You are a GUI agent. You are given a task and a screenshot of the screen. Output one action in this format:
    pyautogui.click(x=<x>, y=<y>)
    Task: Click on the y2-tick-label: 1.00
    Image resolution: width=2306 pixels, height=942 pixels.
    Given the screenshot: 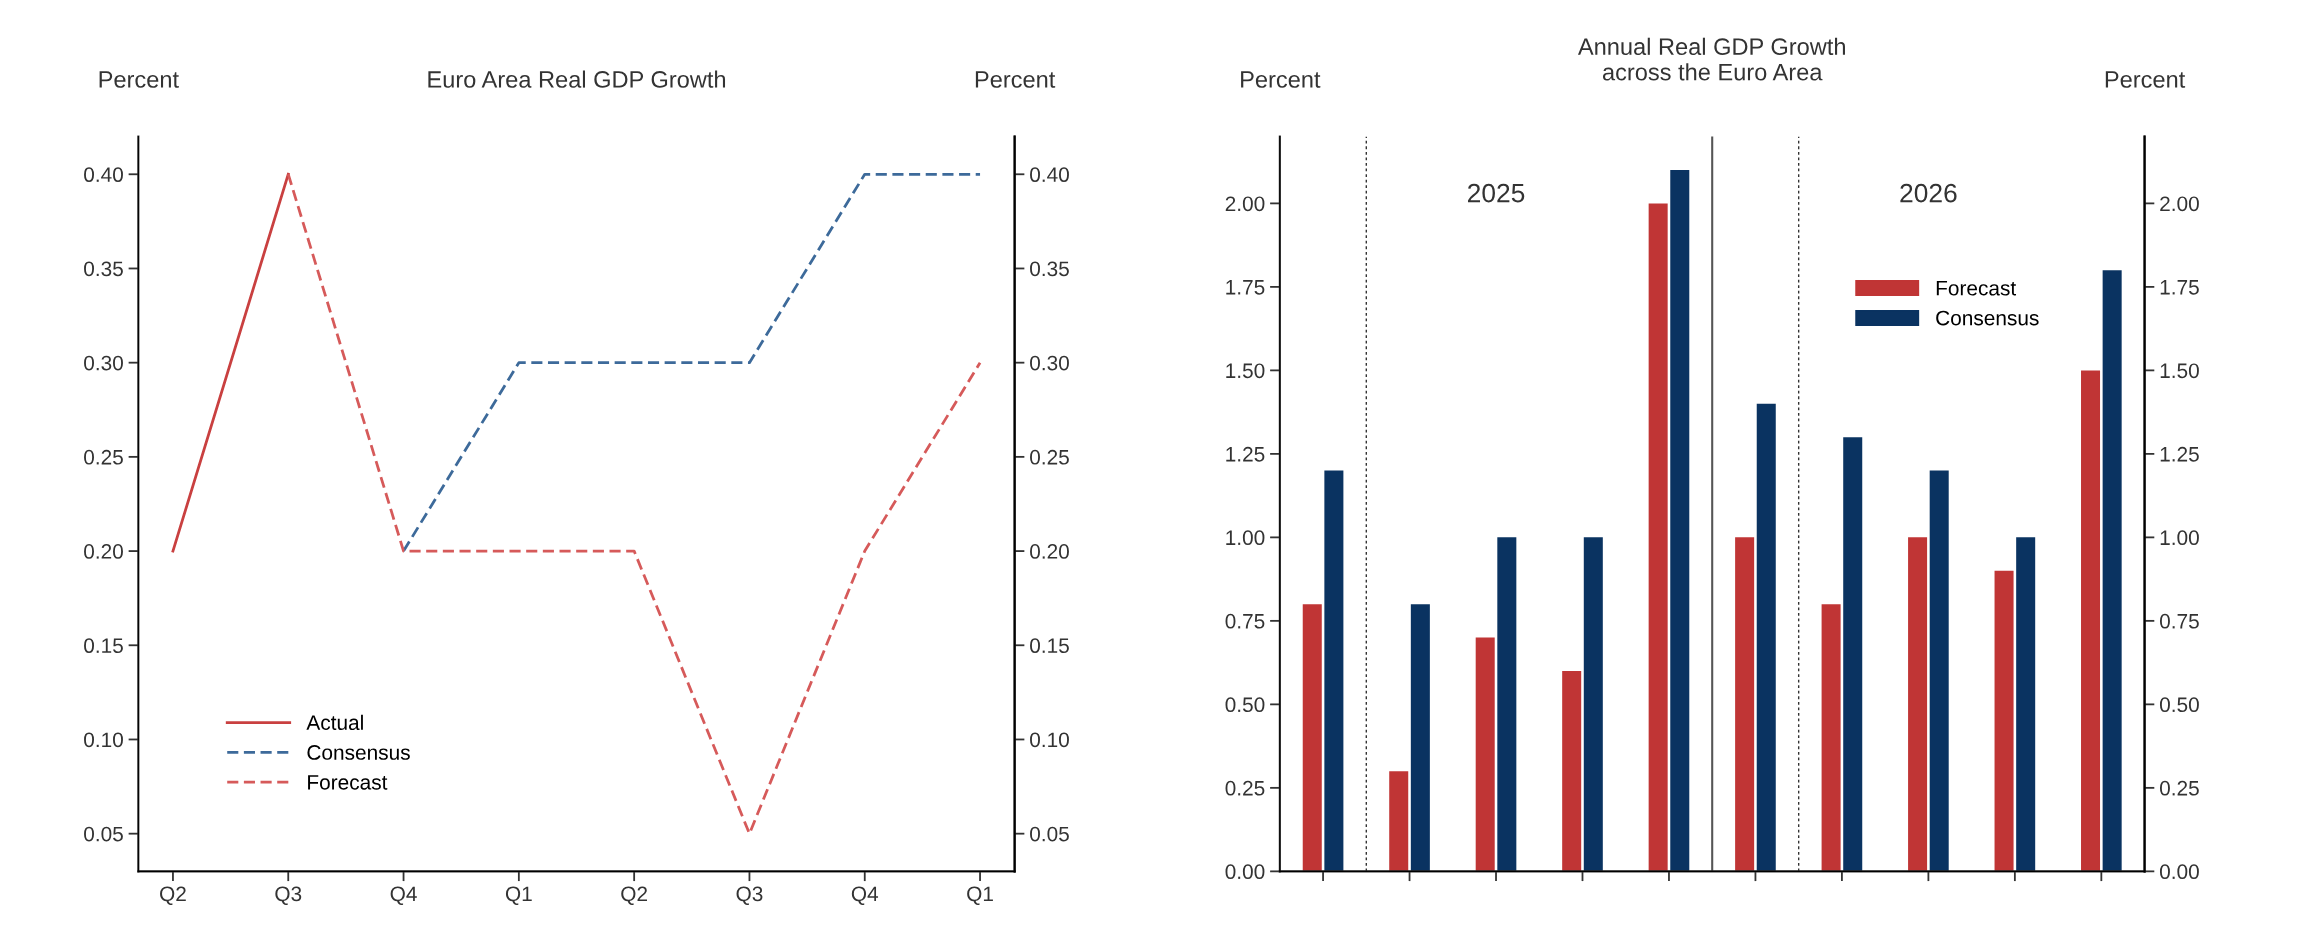 What is the action you would take?
    pyautogui.click(x=2179, y=538)
    